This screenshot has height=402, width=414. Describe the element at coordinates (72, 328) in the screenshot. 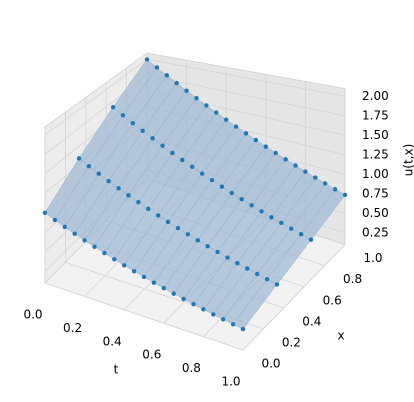

I see `t-tick-label: 0.2` at that location.